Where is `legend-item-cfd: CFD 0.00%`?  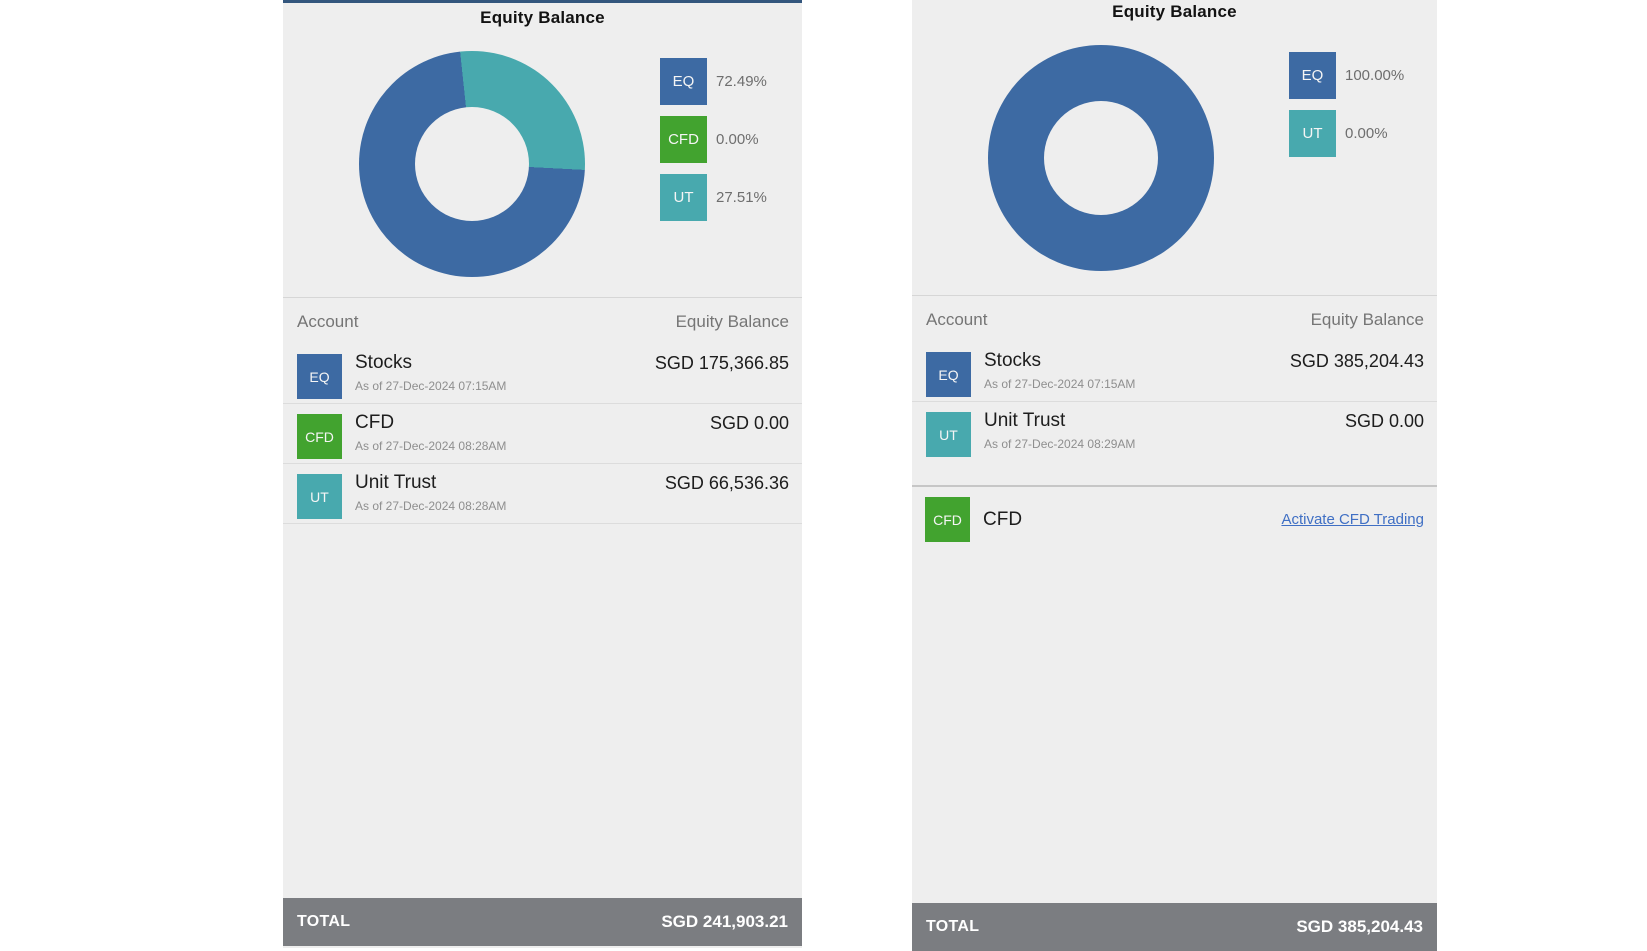
legend-item-cfd: CFD 0.00% is located at coordinates (713, 139).